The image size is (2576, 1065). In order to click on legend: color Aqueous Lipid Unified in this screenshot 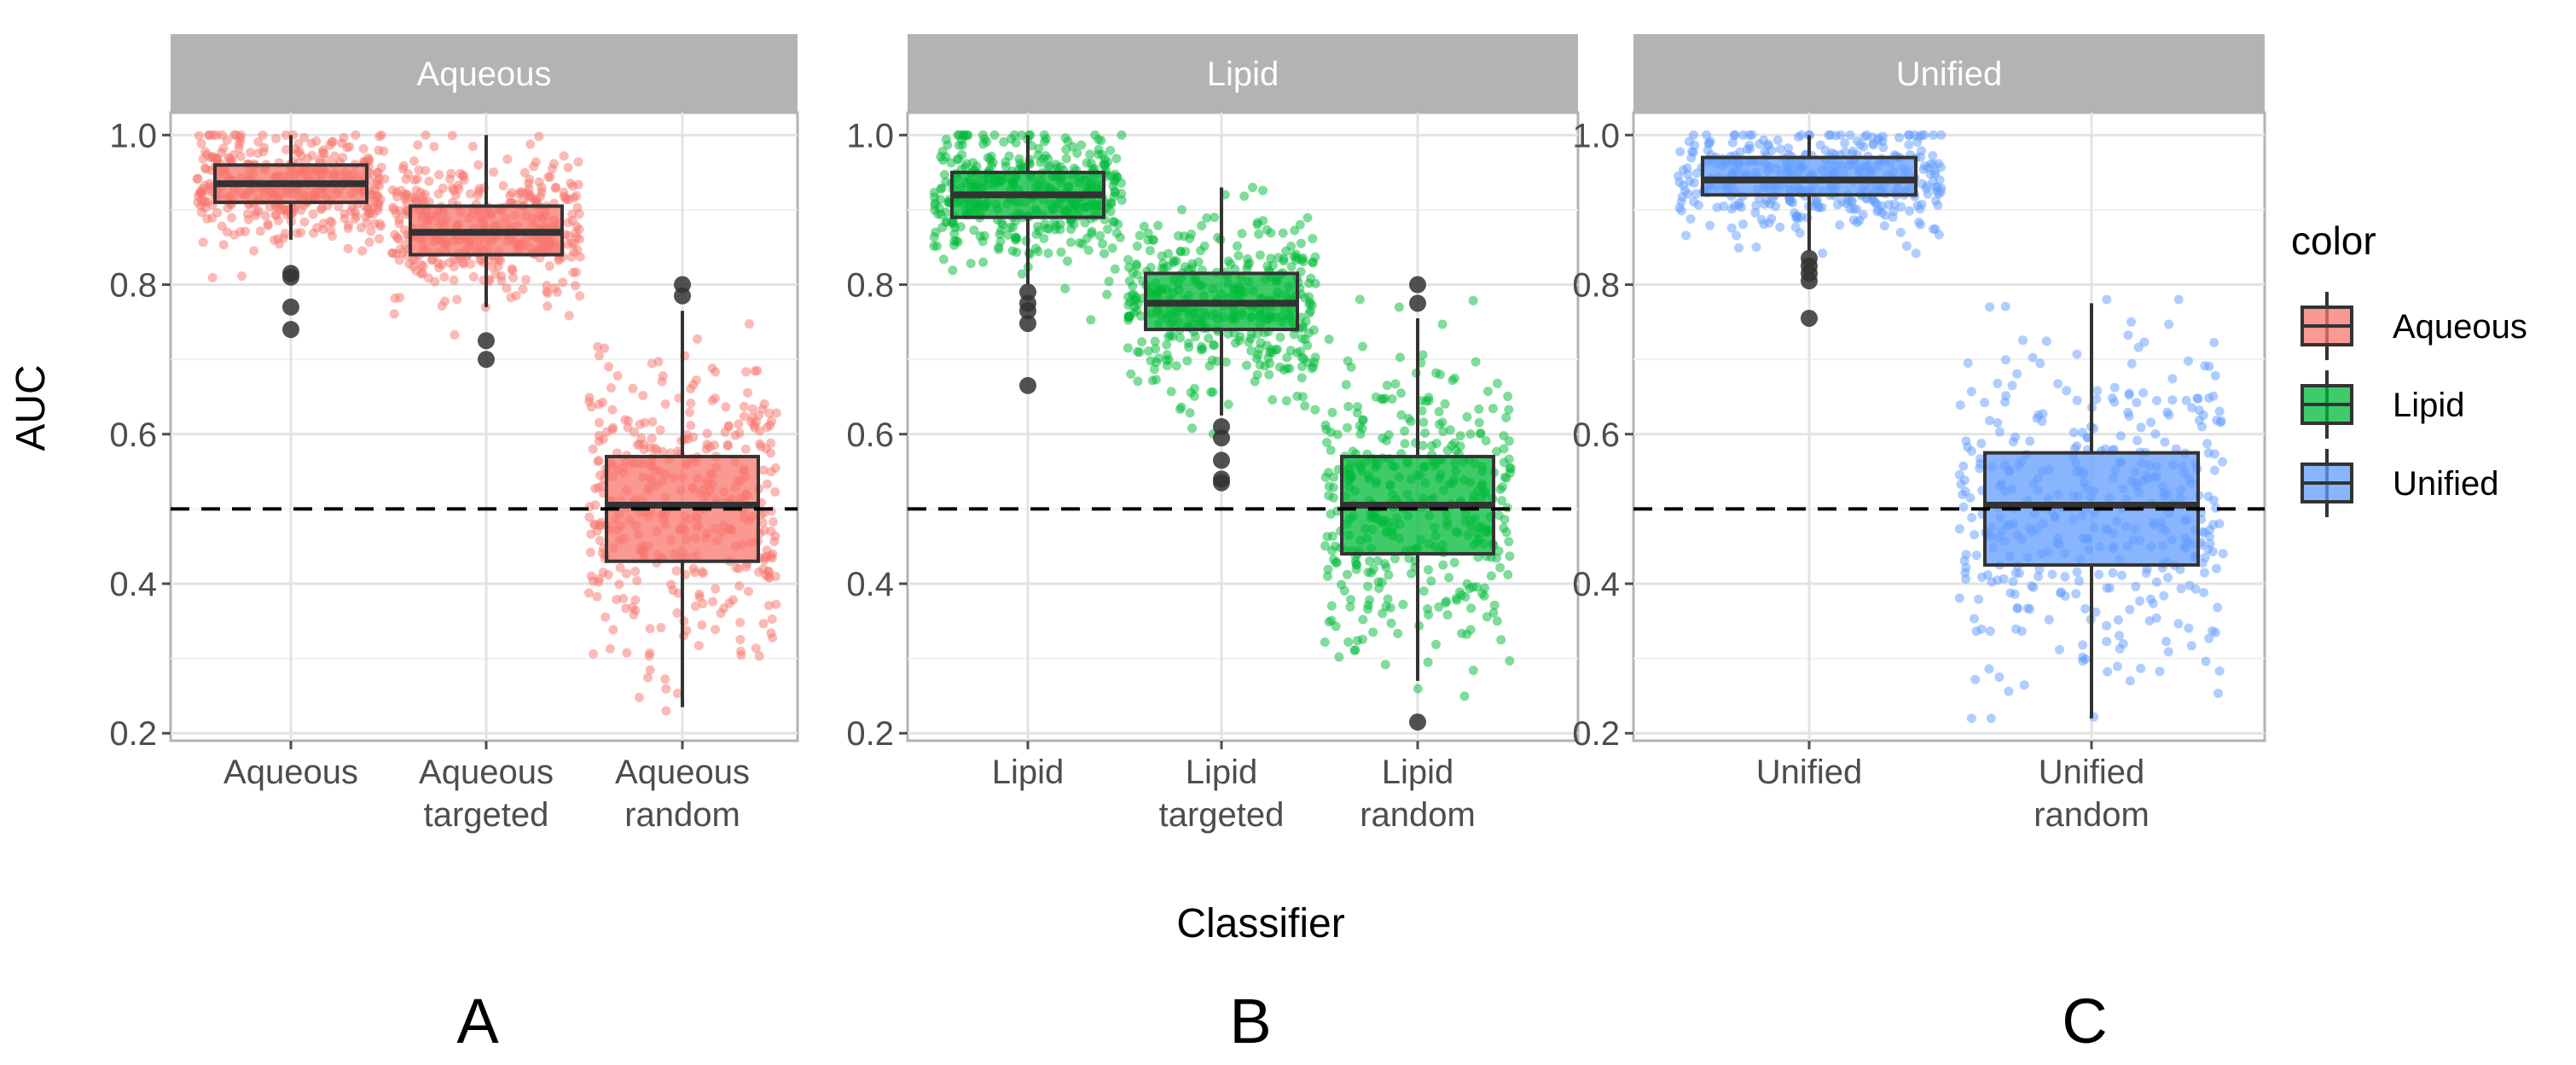, I will do `click(2409, 367)`.